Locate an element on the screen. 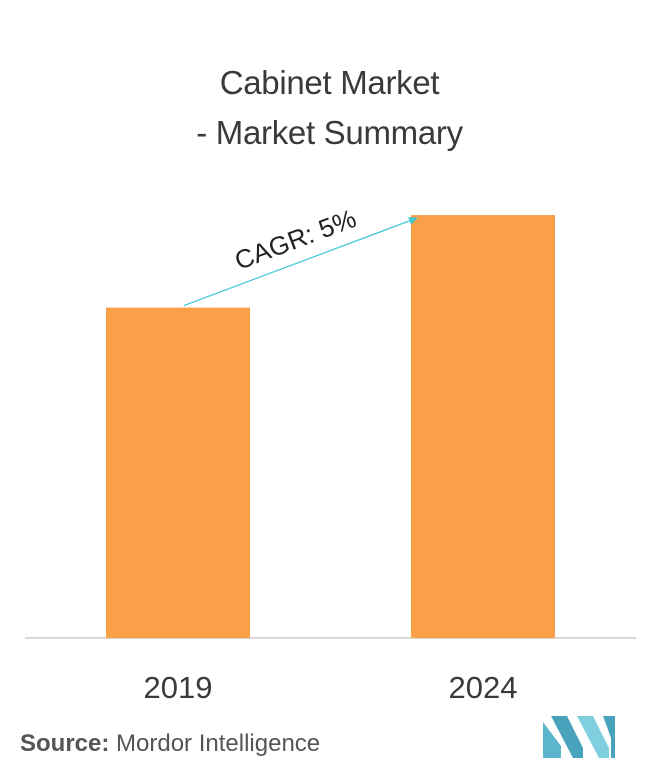 Image resolution: width=659 pixels, height=781 pixels. cagr-annotation: CAGR: 5% is located at coordinates (296, 239).